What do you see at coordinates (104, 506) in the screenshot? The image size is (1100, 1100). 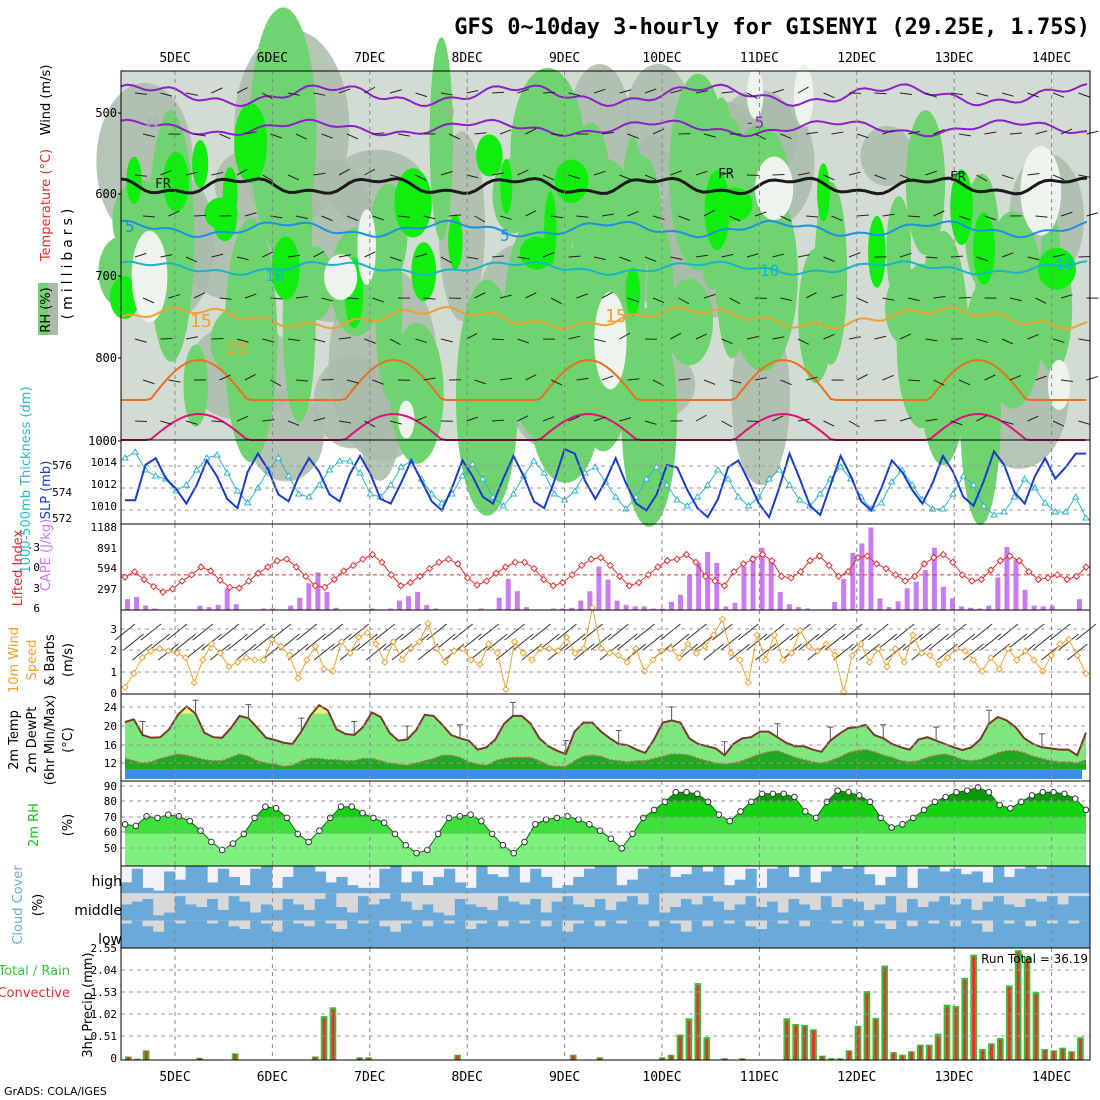 I see `slp-tick: 1010` at bounding box center [104, 506].